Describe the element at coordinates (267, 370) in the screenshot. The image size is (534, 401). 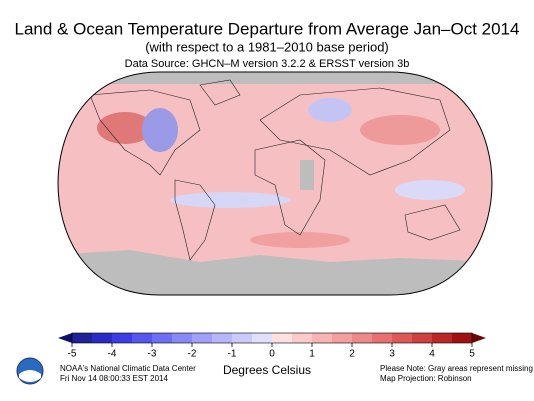
I see `colorbar-label: Degrees Celsius` at that location.